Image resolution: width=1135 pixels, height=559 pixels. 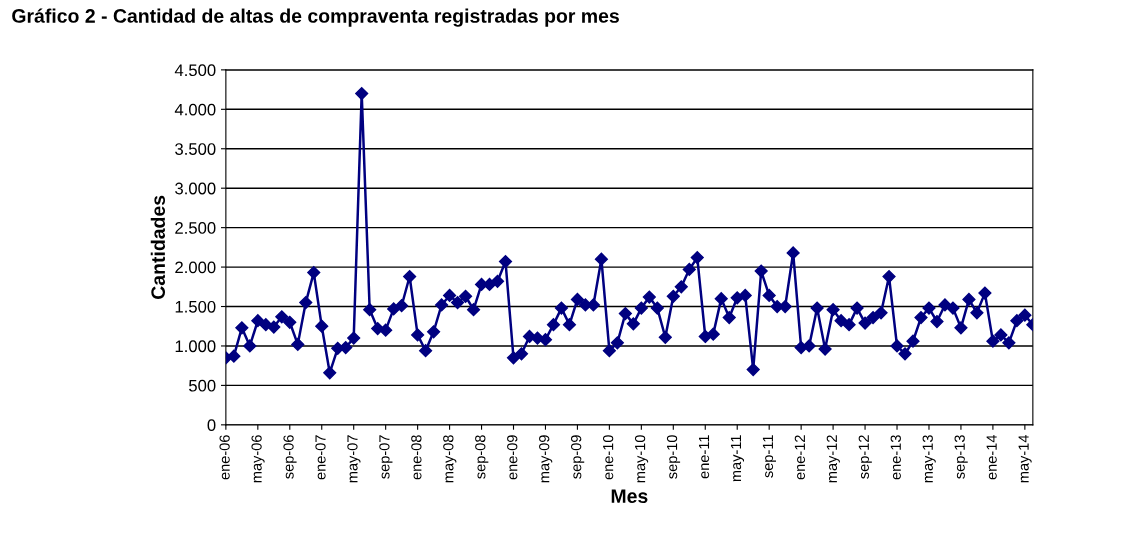 I want to click on y-tick-label: 4.000, so click(x=195, y=109).